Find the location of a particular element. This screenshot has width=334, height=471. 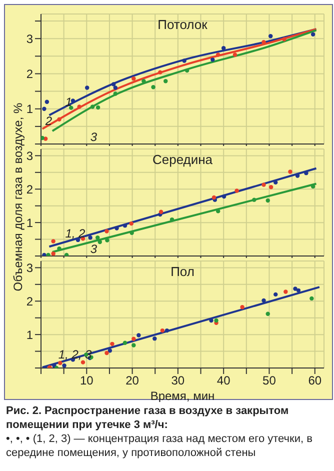

y-axis-title: Объемная доля газа в воздухе, % is located at coordinates (18, 198).